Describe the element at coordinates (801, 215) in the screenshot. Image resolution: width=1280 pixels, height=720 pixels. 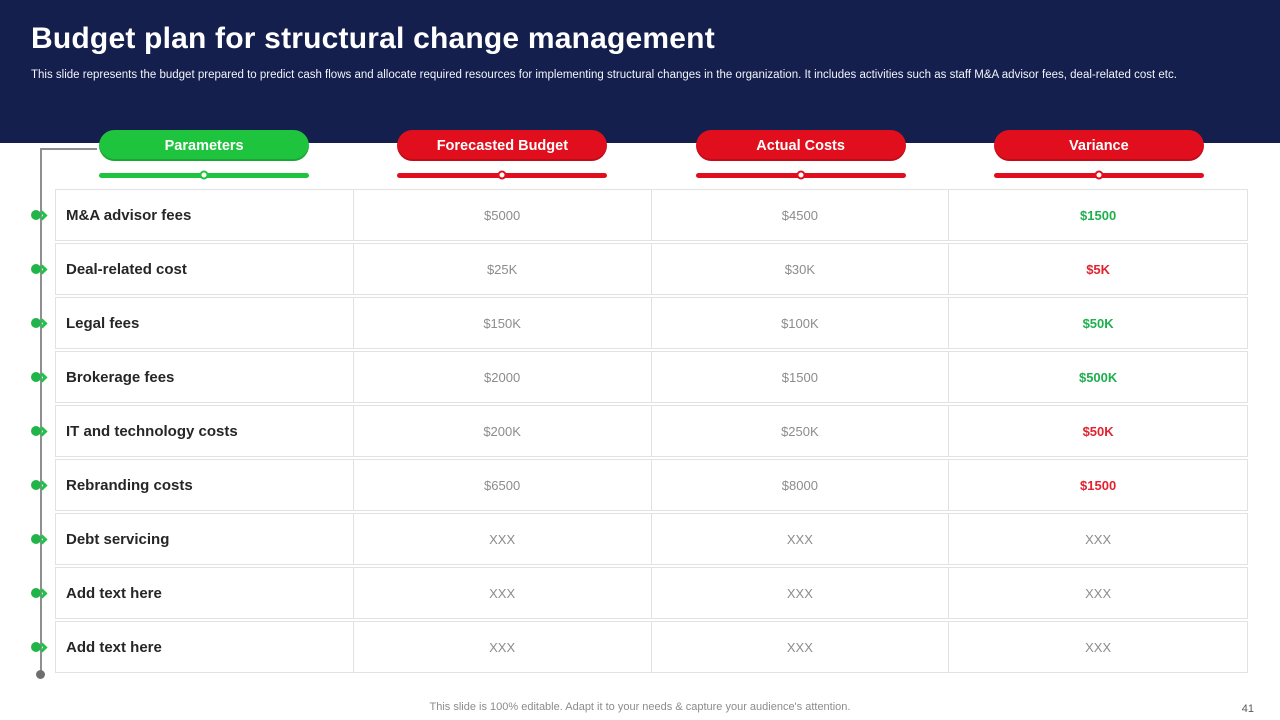
I see `actual-value: $4500` at that location.